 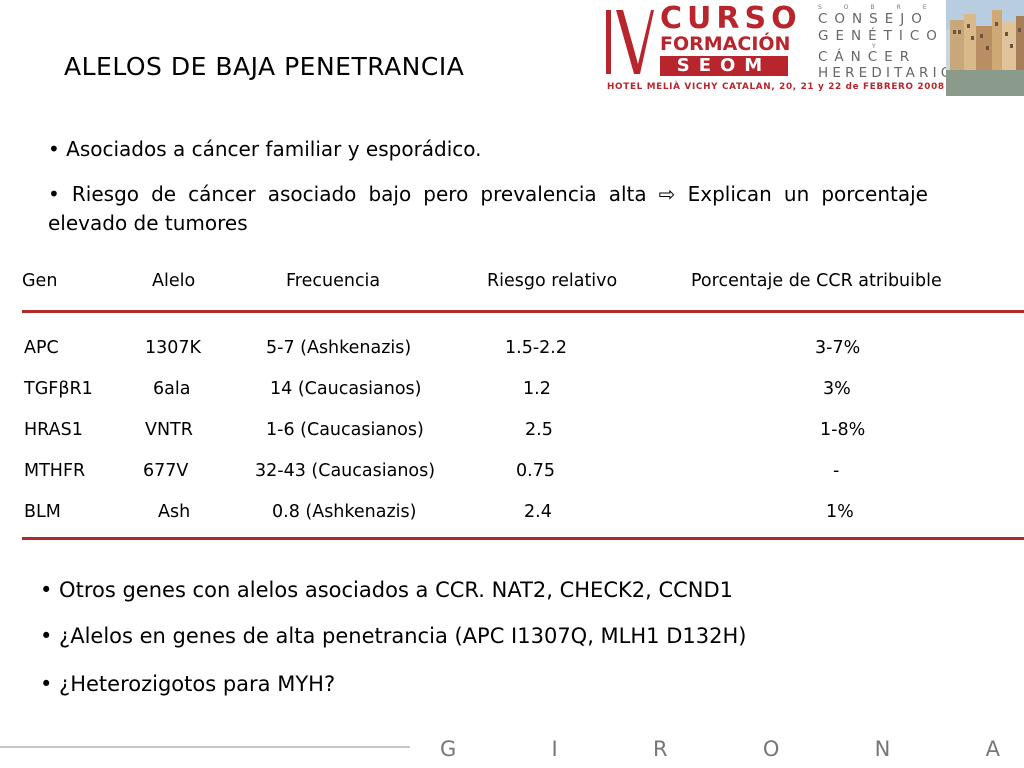 I want to click on cell-riesgo: 0.75, so click(x=535, y=471).